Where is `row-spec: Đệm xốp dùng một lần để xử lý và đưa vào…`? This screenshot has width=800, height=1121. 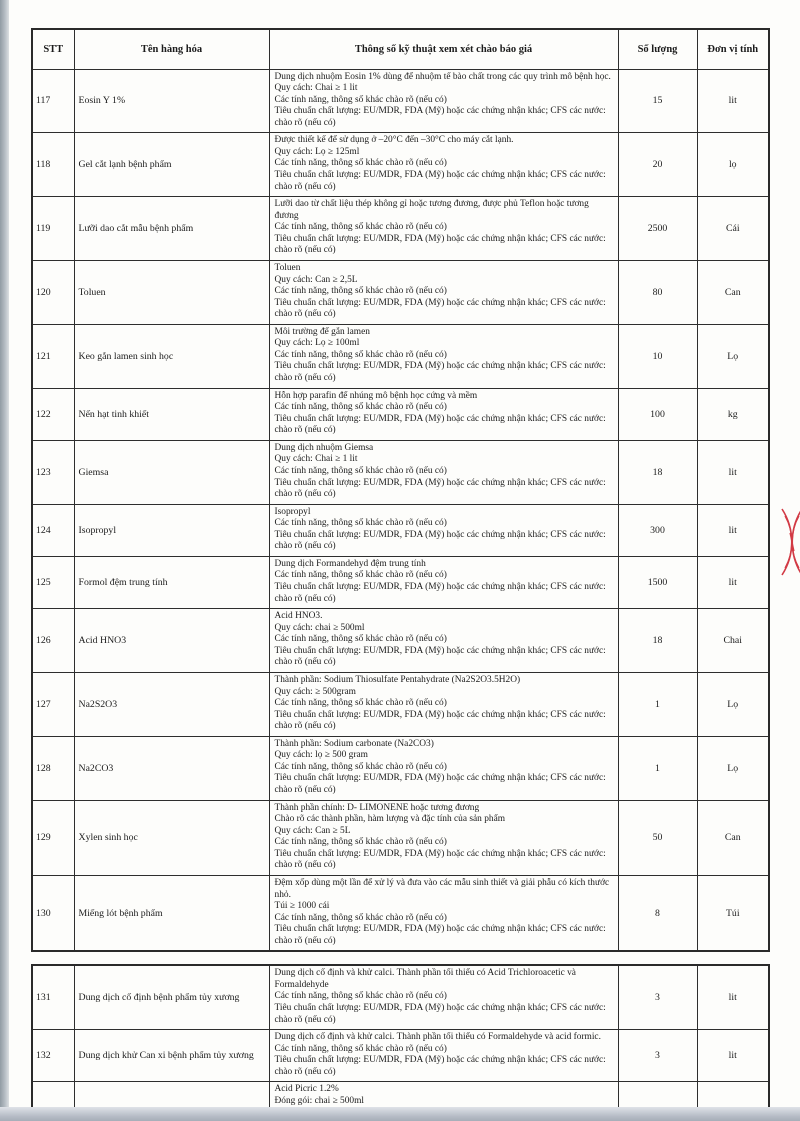
row-spec: Đệm xốp dùng một lần để xử lý và đưa vào… is located at coordinates (443, 913).